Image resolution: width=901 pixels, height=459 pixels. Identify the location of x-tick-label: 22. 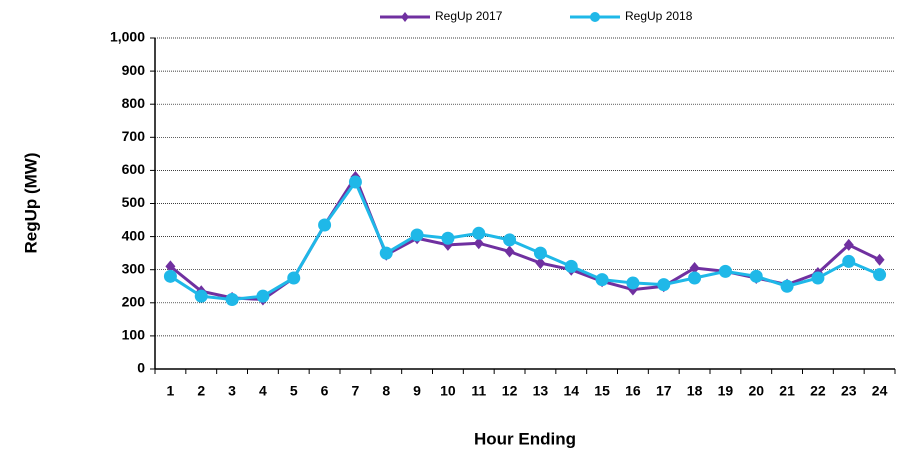
(818, 391).